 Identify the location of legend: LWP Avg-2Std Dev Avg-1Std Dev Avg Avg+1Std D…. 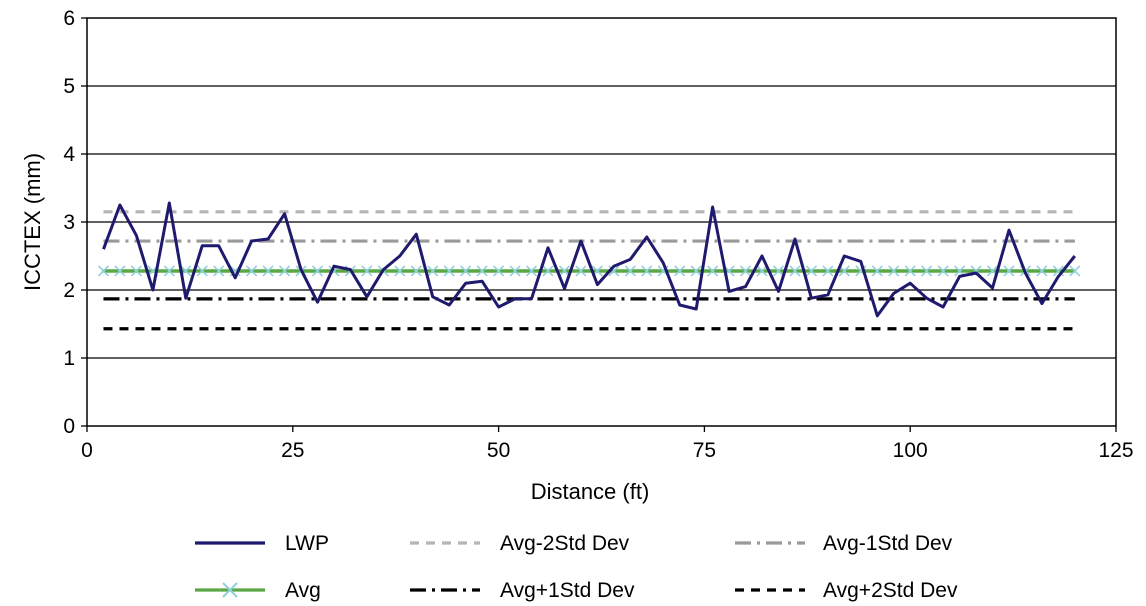
(576, 567).